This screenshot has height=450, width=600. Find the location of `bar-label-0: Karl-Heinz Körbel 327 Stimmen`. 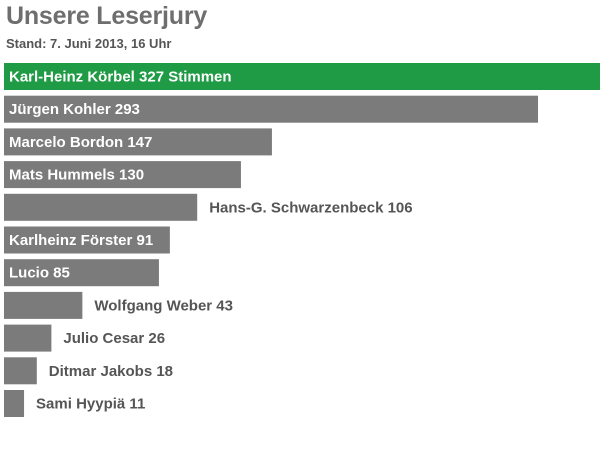

bar-label-0: Karl-Heinz Körbel 327 Stimmen is located at coordinates (120, 77).